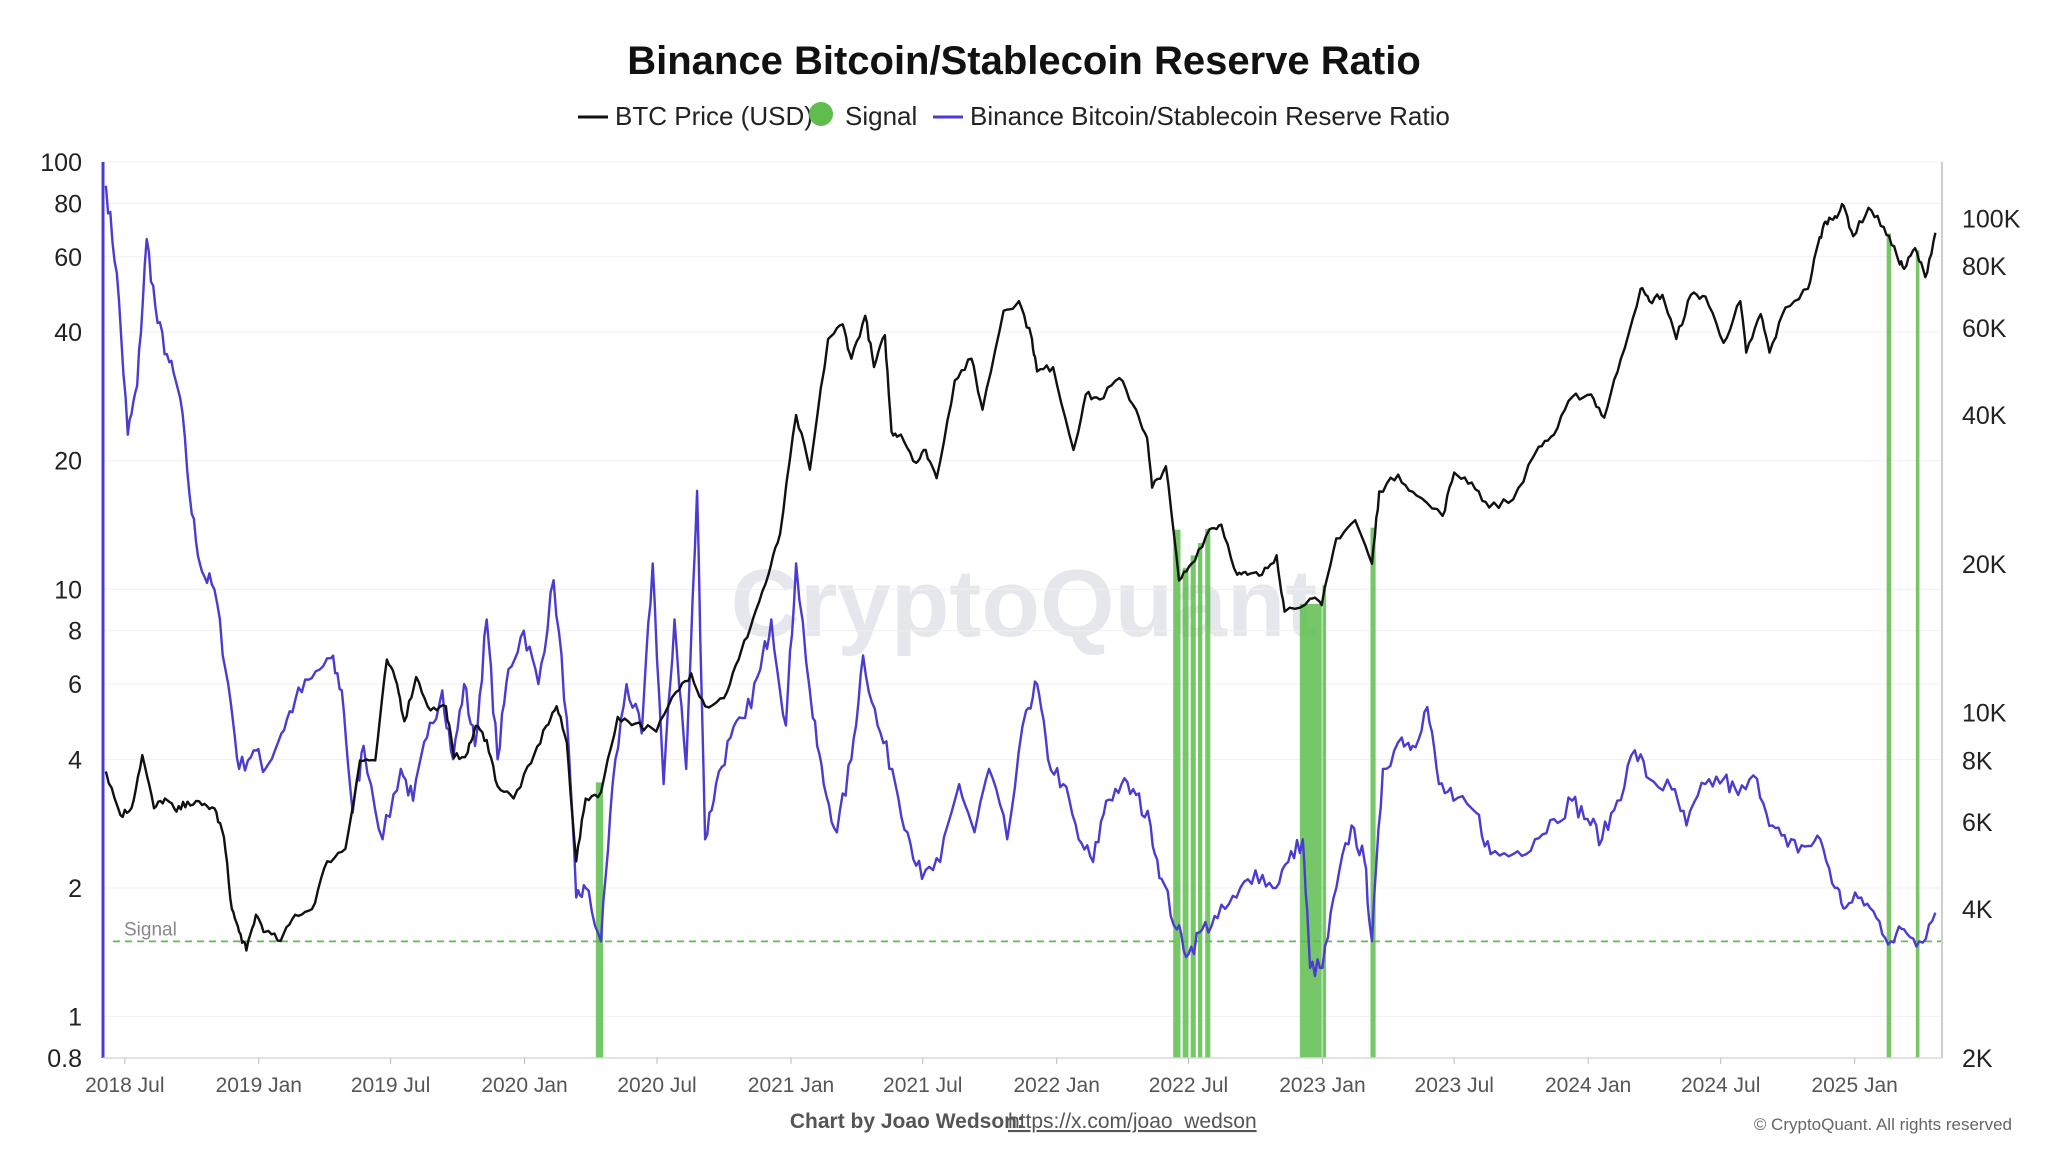 This screenshot has width=2048, height=1152. Describe the element at coordinates (1188, 1085) in the screenshot. I see `x-tick-label: 2022 Jul` at that location.